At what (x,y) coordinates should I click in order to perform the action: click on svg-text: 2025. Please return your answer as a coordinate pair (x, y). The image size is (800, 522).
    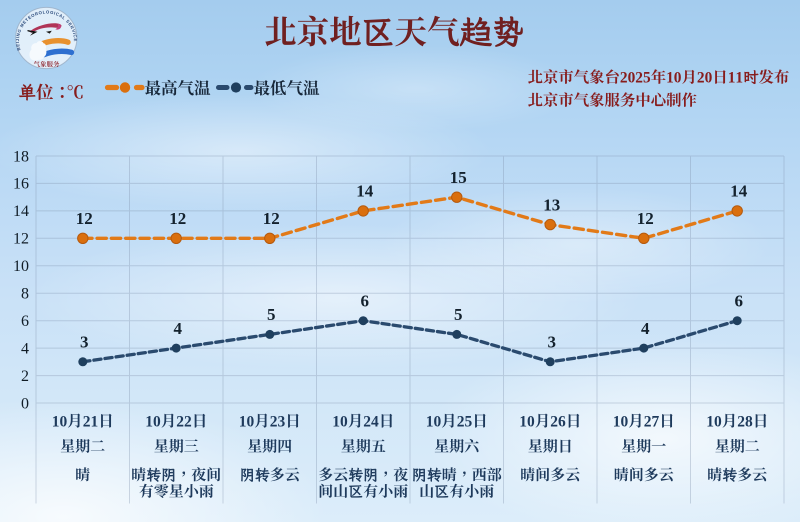
    Looking at the image, I should click on (635, 78).